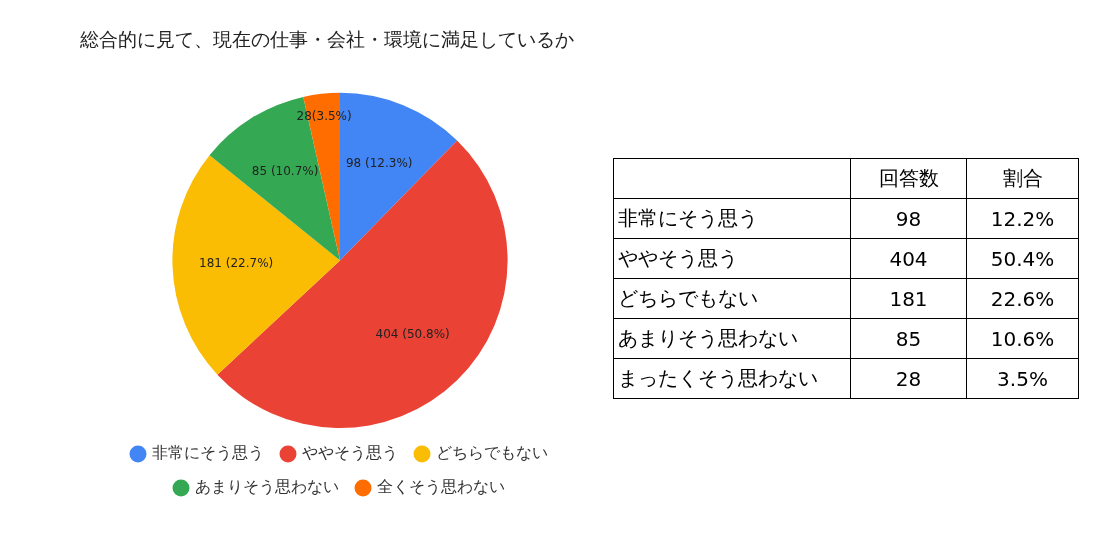 This screenshot has width=1104, height=536. Describe the element at coordinates (908, 218) in the screenshot. I see `data-label: 98` at that location.